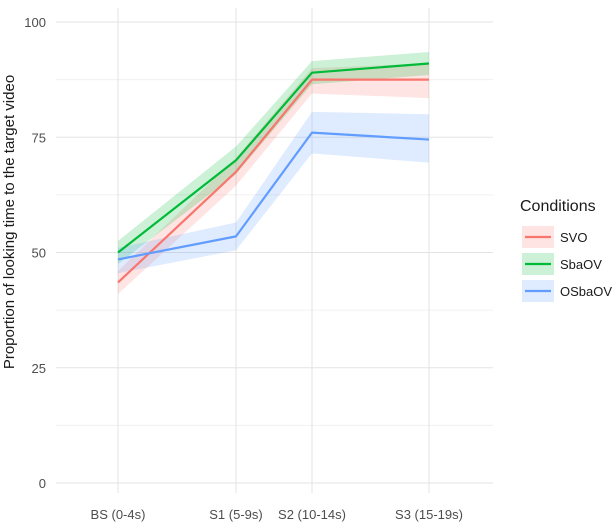 The image size is (616, 528). What do you see at coordinates (581, 264) in the screenshot?
I see `legend-label-sbaov: SbaOV` at bounding box center [581, 264].